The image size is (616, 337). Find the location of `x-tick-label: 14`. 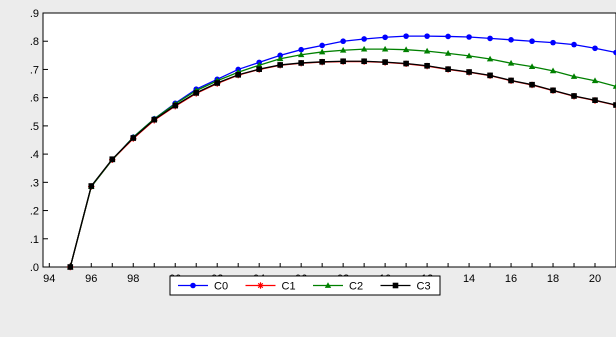

x-tick-label: 14 is located at coordinates (469, 279).